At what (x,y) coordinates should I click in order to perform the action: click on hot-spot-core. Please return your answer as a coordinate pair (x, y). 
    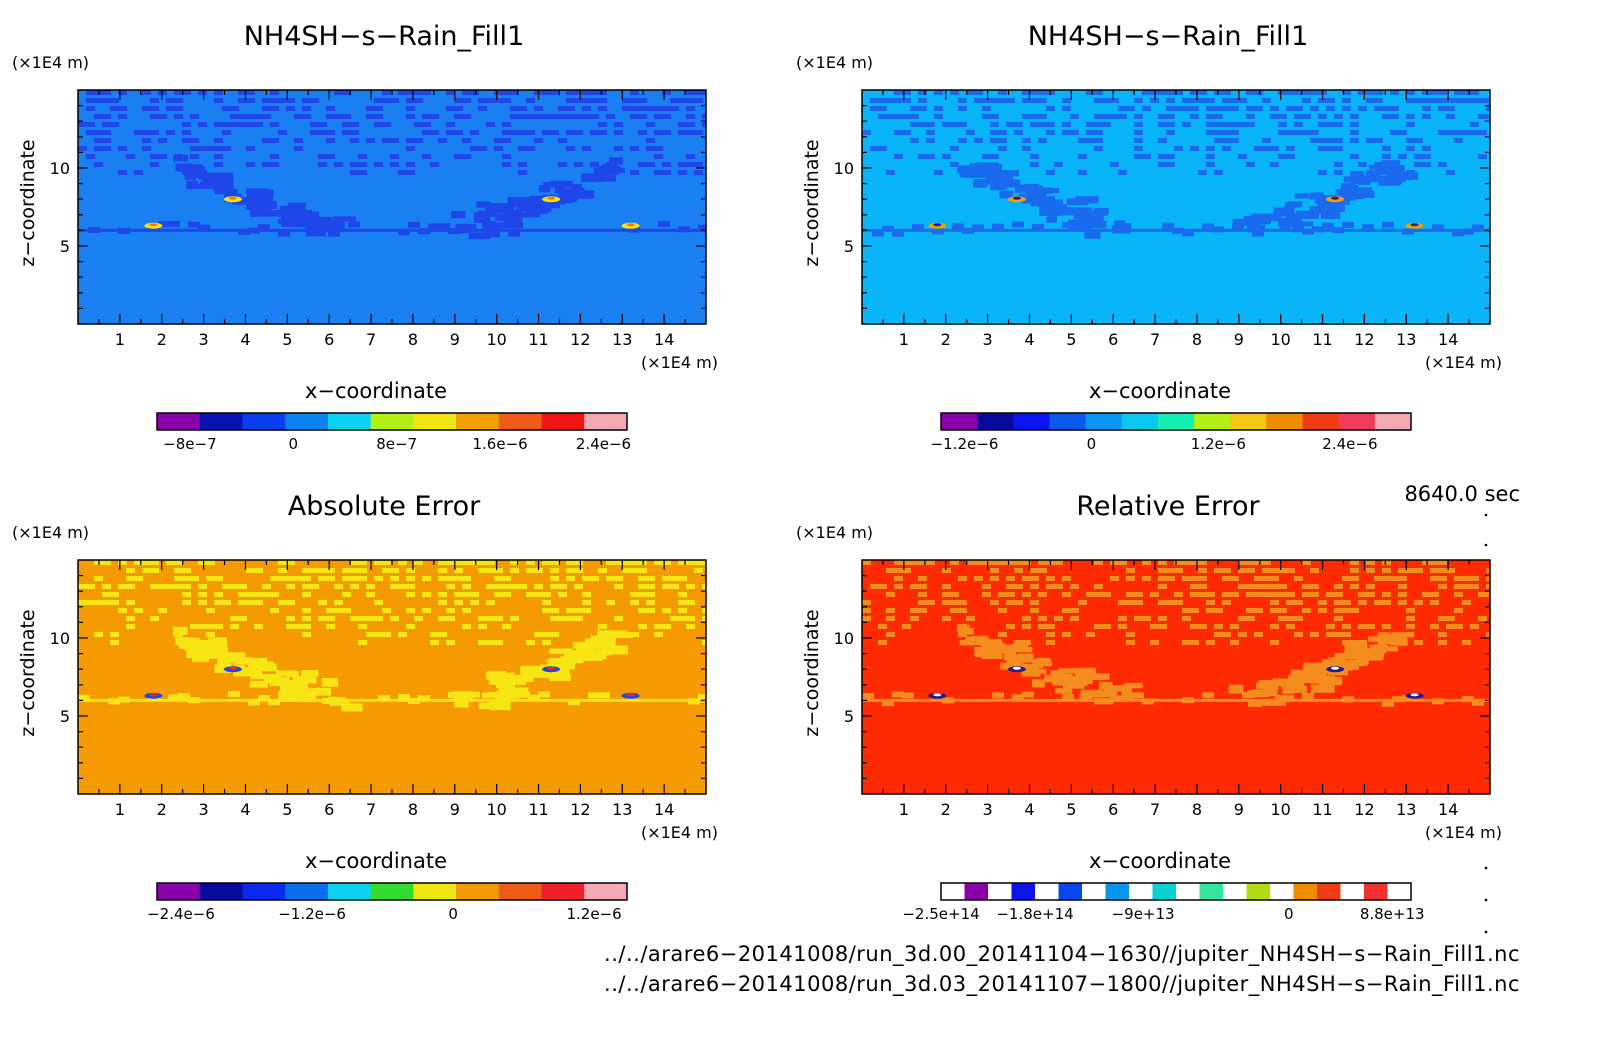
    Looking at the image, I should click on (232, 668).